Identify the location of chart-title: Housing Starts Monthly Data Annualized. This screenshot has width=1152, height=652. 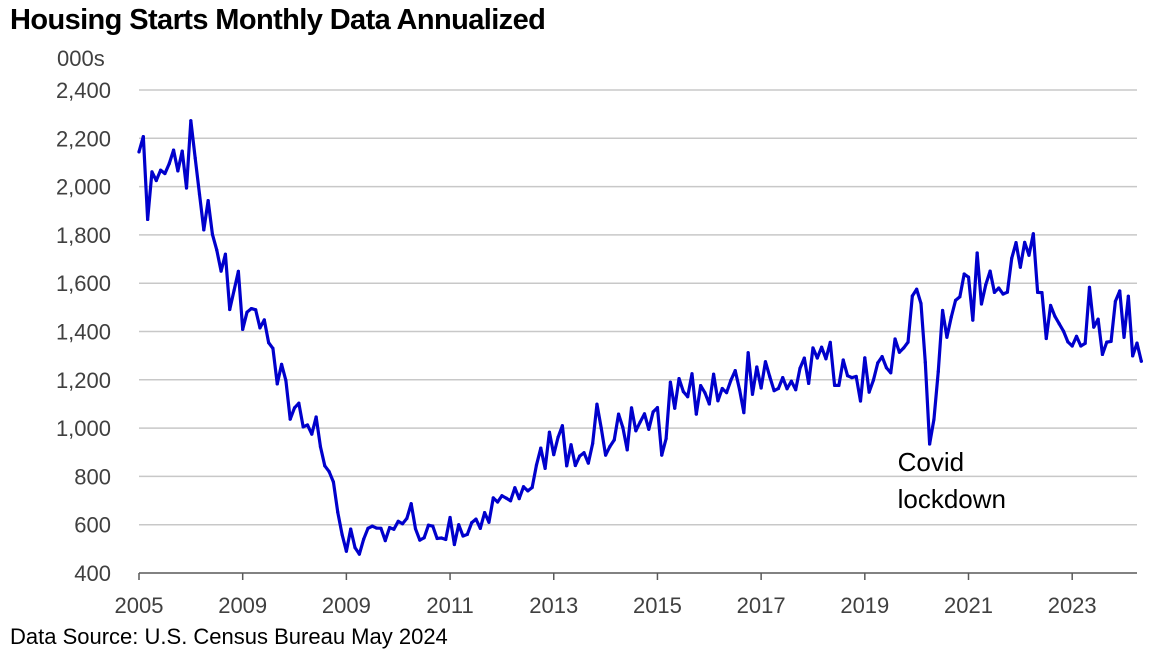
(278, 20).